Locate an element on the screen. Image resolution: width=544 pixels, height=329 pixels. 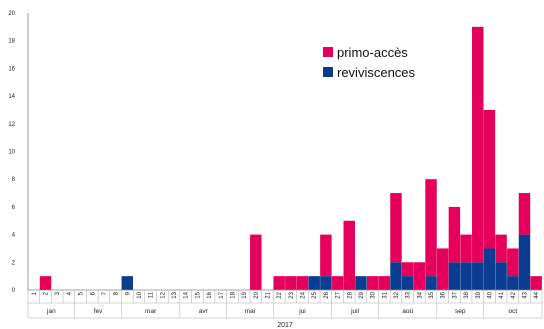
x-tick-label: 22 is located at coordinates (280, 294).